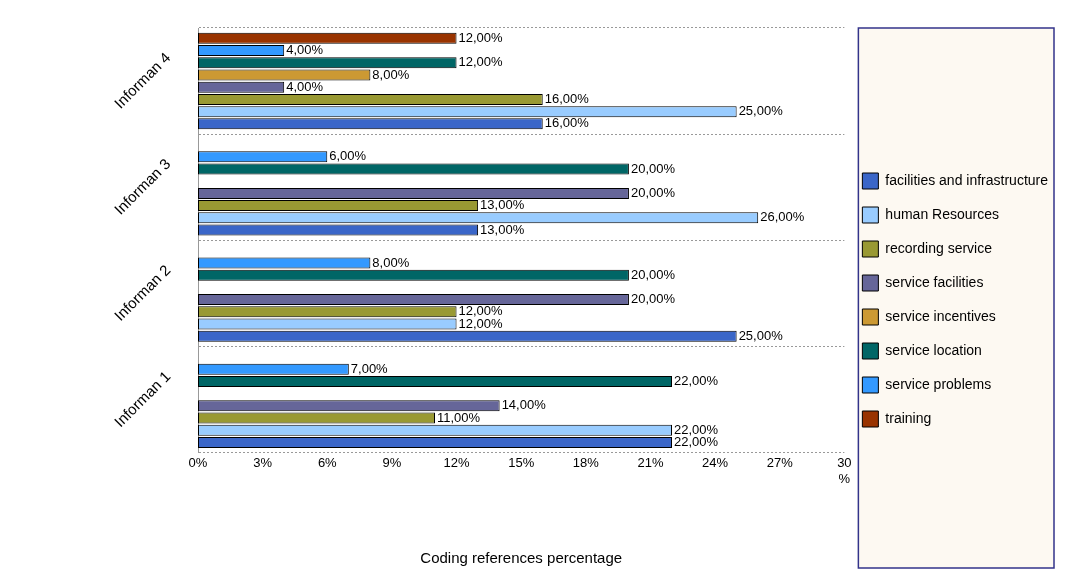 The image size is (1067, 584). What do you see at coordinates (263, 463) in the screenshot?
I see `x-tick-label: 3%` at bounding box center [263, 463].